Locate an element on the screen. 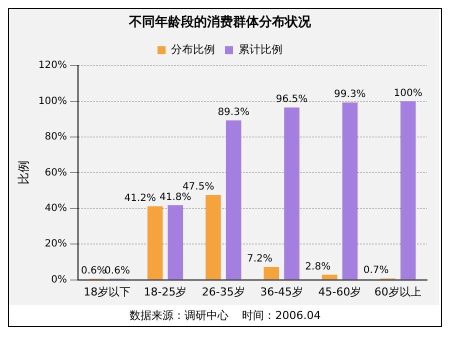 The height and width of the screenshot is (337, 450). source-note: 数据来源：调研中心 时间：2006.04 is located at coordinates (225, 316).